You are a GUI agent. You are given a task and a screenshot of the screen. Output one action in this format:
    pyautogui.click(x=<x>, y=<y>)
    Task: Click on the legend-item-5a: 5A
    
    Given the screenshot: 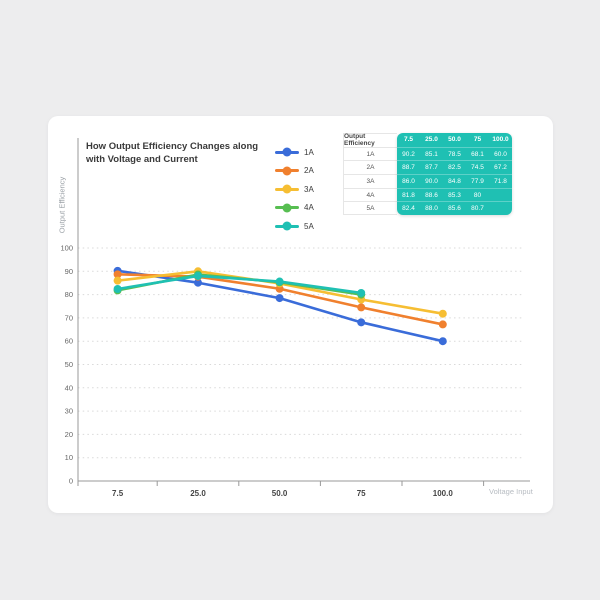 What is the action you would take?
    pyautogui.click(x=294, y=226)
    